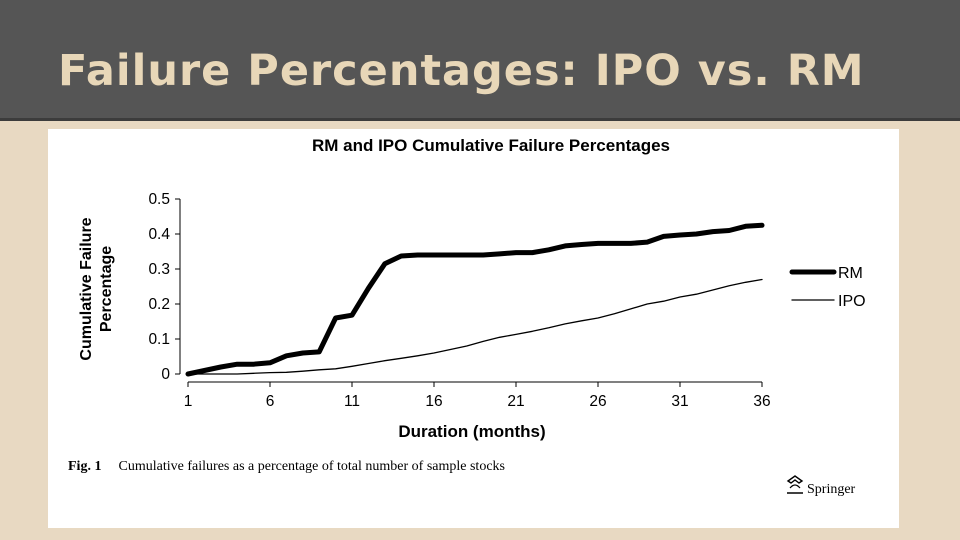 The height and width of the screenshot is (540, 960). What do you see at coordinates (165, 374) in the screenshot?
I see `y-tick-label: 0` at bounding box center [165, 374].